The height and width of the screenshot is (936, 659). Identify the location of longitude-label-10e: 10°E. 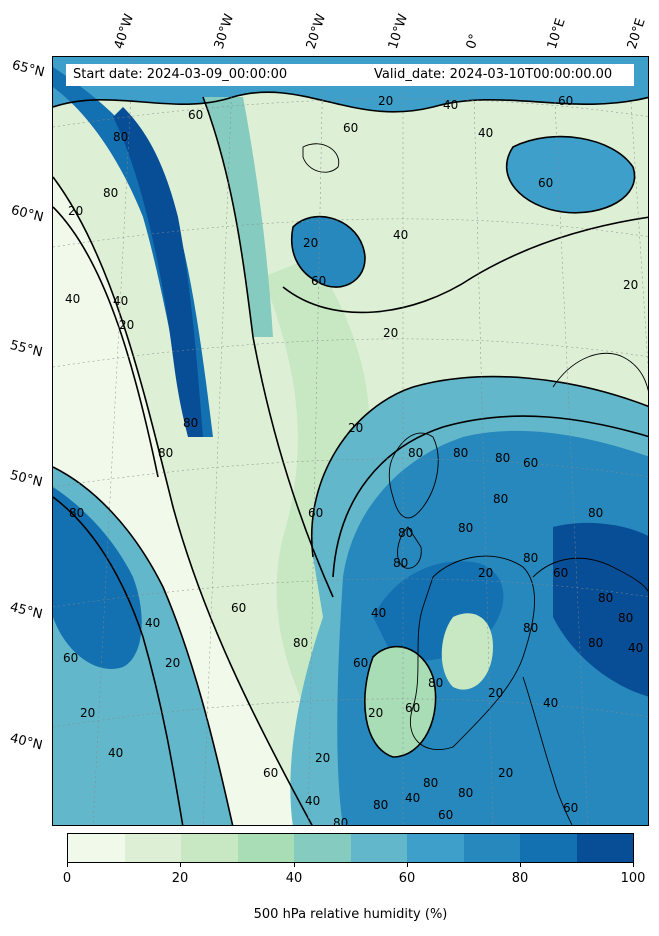
(556, 33).